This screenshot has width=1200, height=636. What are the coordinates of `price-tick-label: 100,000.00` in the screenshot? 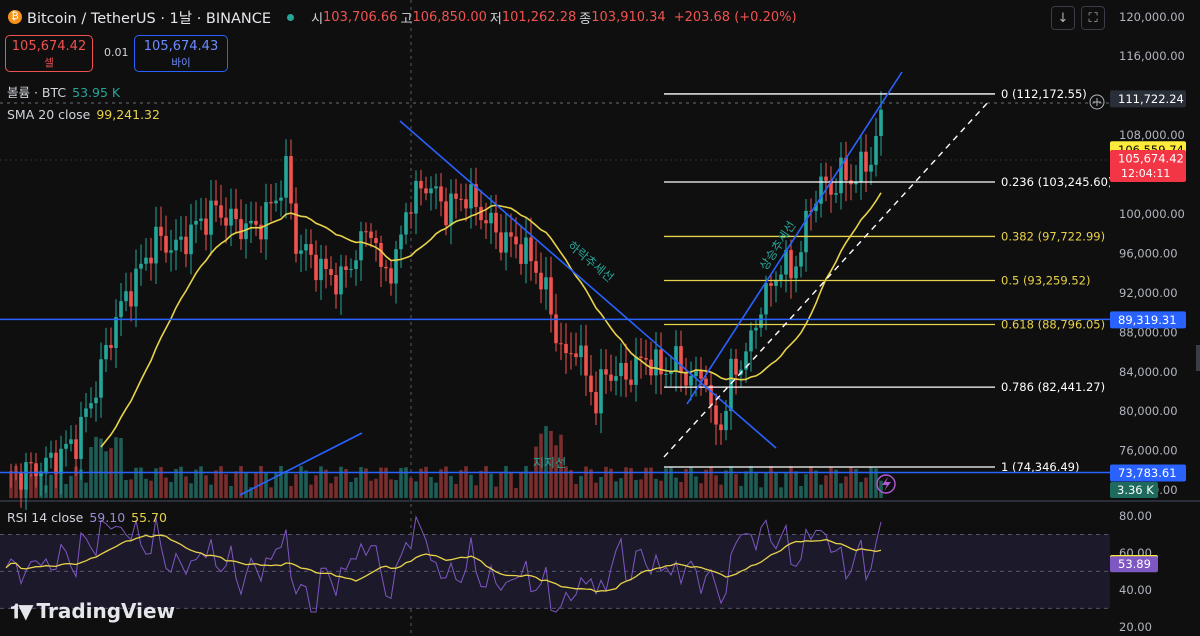 It's located at (1152, 214).